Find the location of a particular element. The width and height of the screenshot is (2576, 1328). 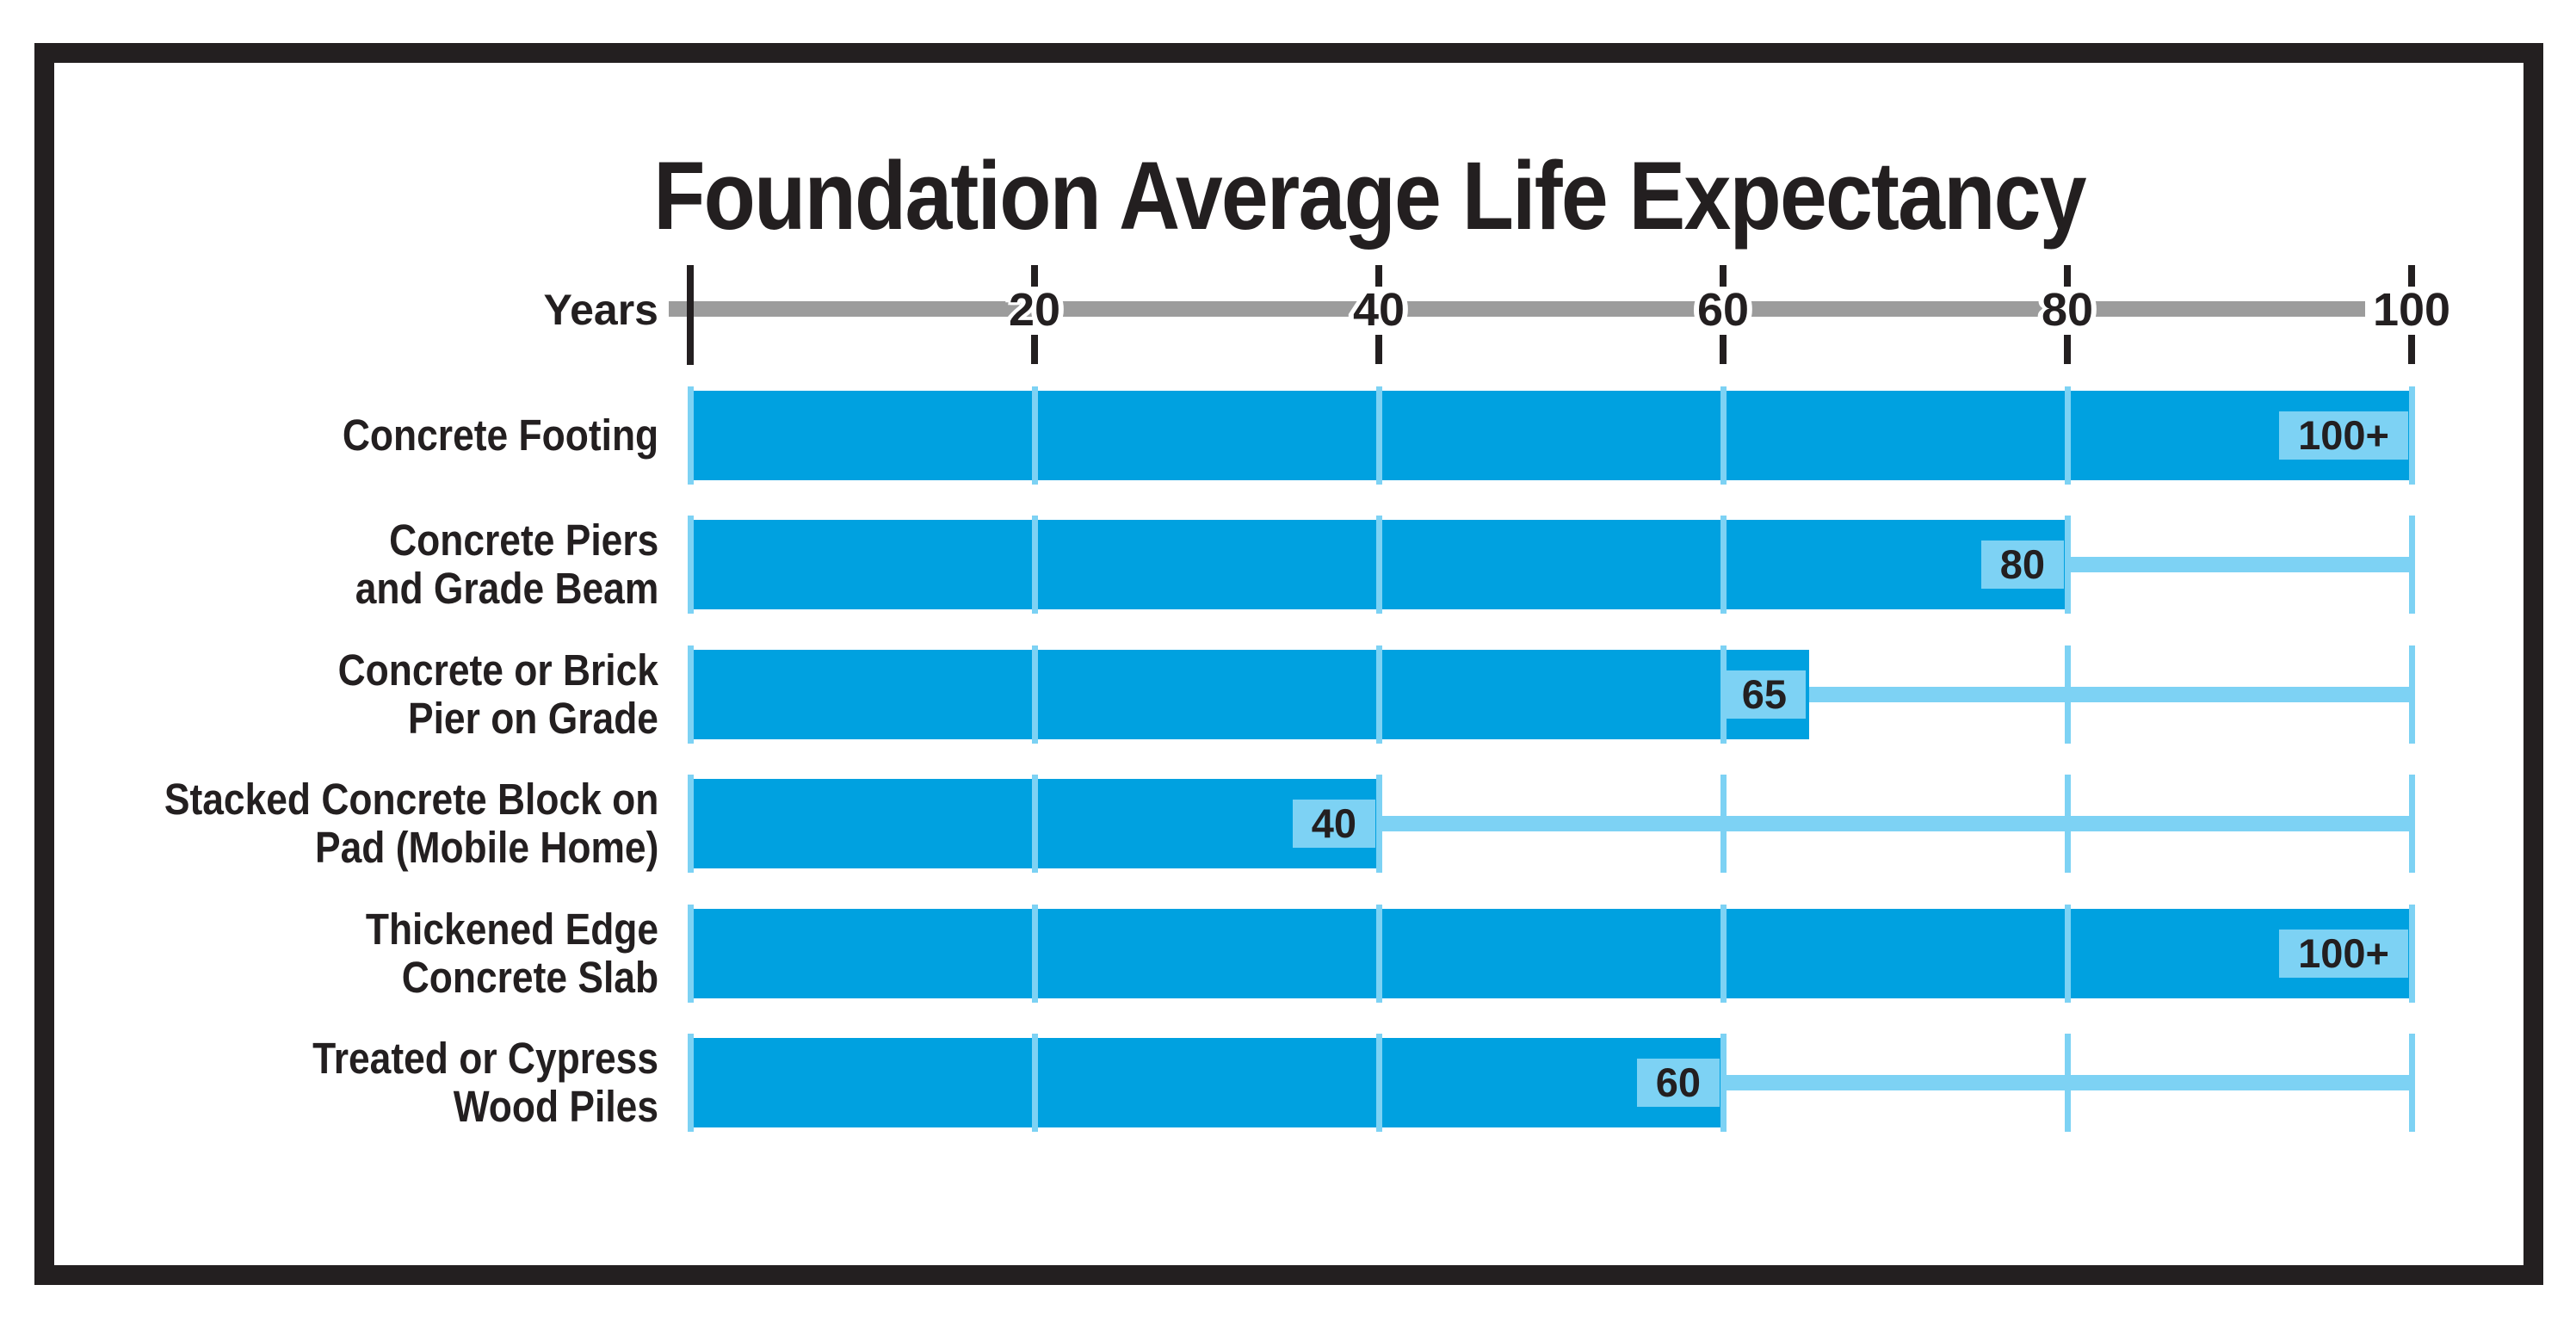

axis-tick-label: 100 is located at coordinates (2411, 310).